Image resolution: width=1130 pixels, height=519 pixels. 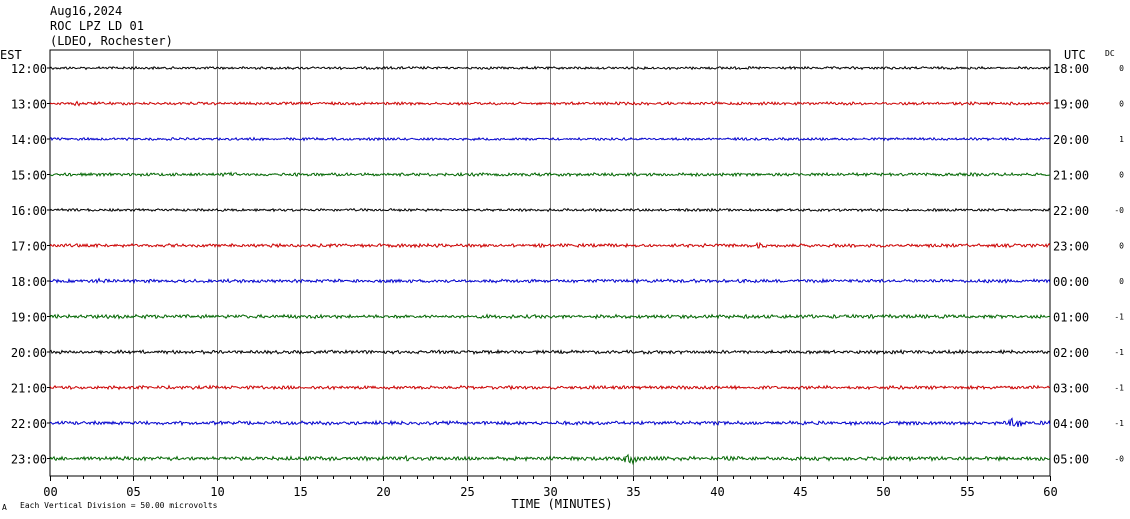 What do you see at coordinates (1071, 105) in the screenshot?
I see `row-label-utc: 19:00` at bounding box center [1071, 105].